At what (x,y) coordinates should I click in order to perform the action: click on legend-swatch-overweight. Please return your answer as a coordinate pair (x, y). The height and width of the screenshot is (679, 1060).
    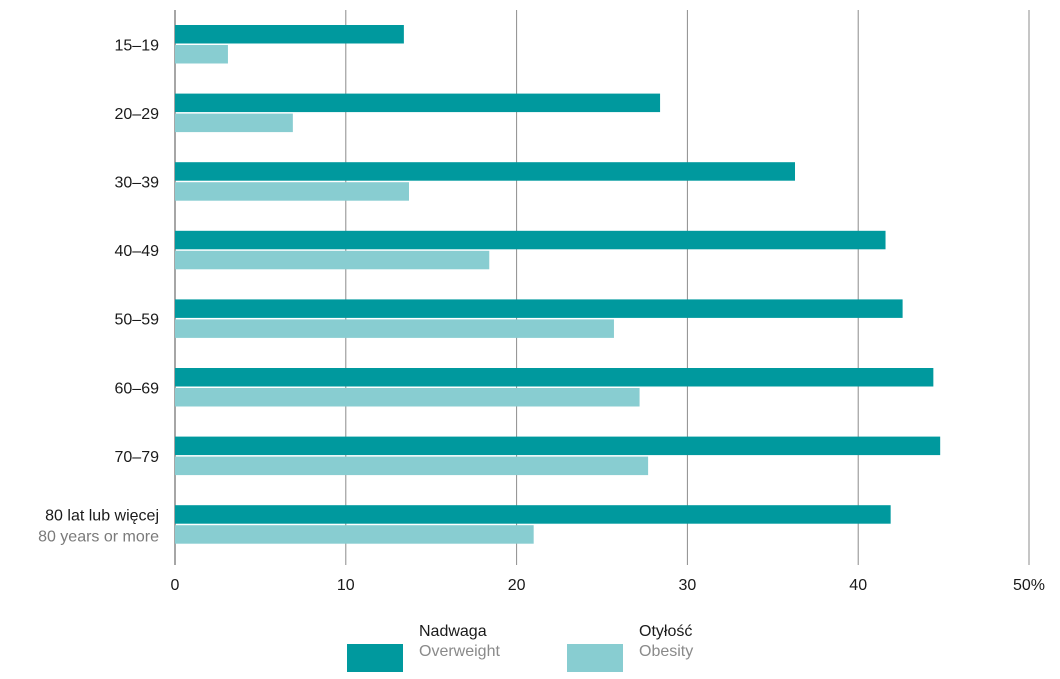
    Looking at the image, I should click on (375, 658).